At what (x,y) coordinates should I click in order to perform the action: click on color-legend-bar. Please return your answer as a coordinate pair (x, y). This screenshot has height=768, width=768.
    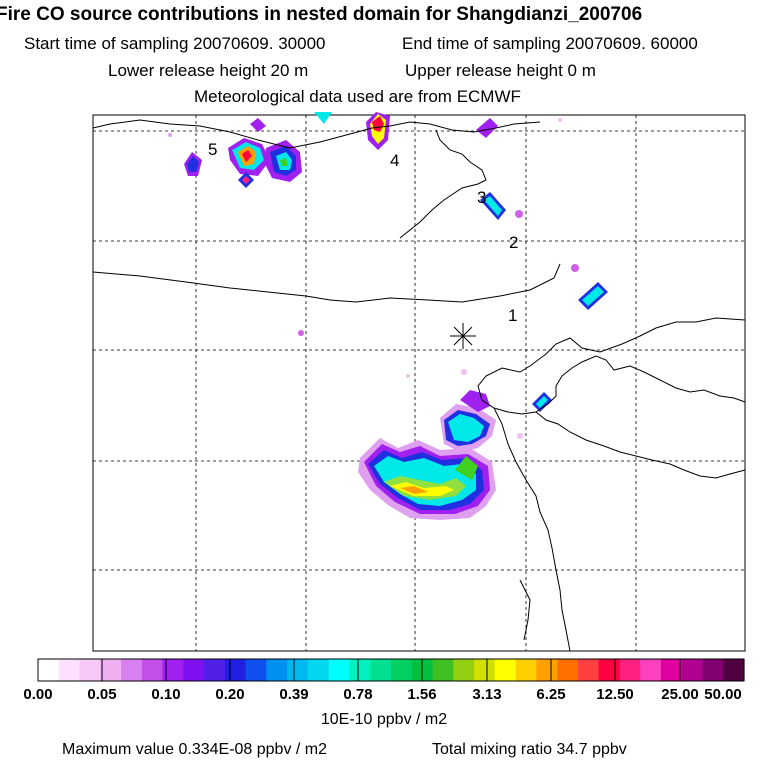
    Looking at the image, I should click on (391, 670).